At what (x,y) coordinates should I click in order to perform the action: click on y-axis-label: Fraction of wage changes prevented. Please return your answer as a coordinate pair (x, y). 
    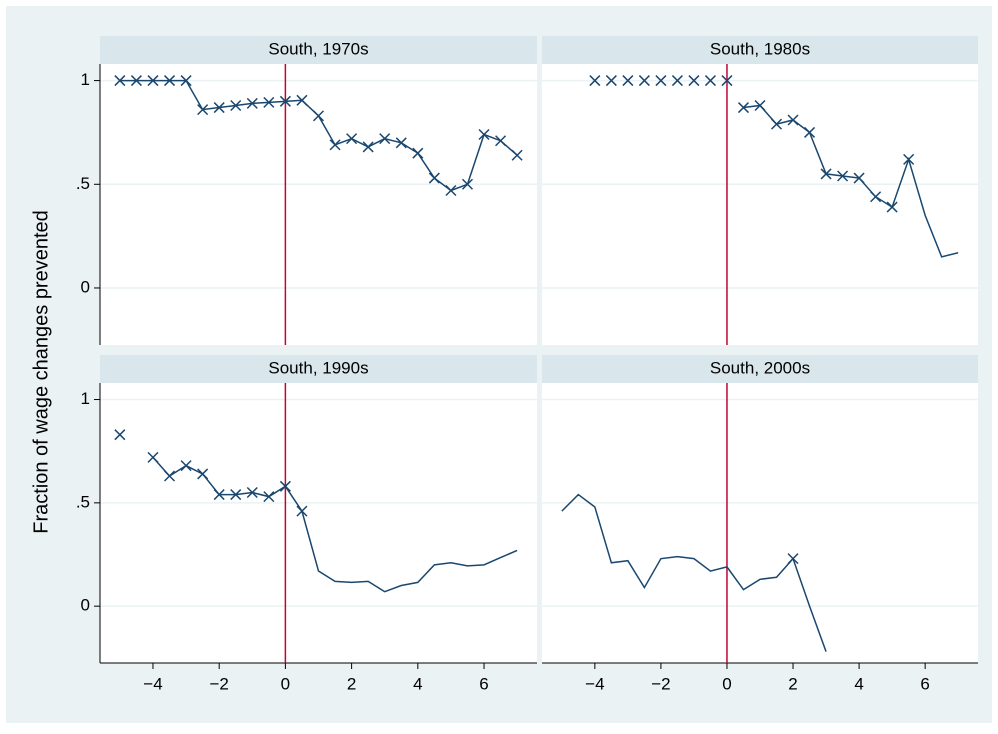
    Looking at the image, I should click on (41, 372).